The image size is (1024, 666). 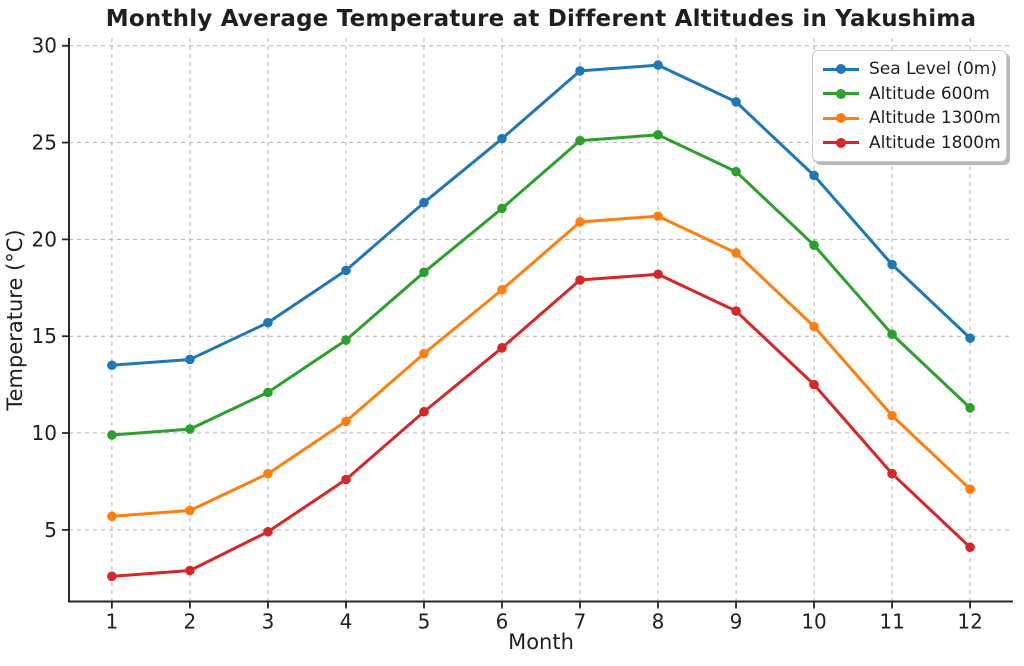 I want to click on legend-item-2: Altitude 1300m, so click(x=912, y=118).